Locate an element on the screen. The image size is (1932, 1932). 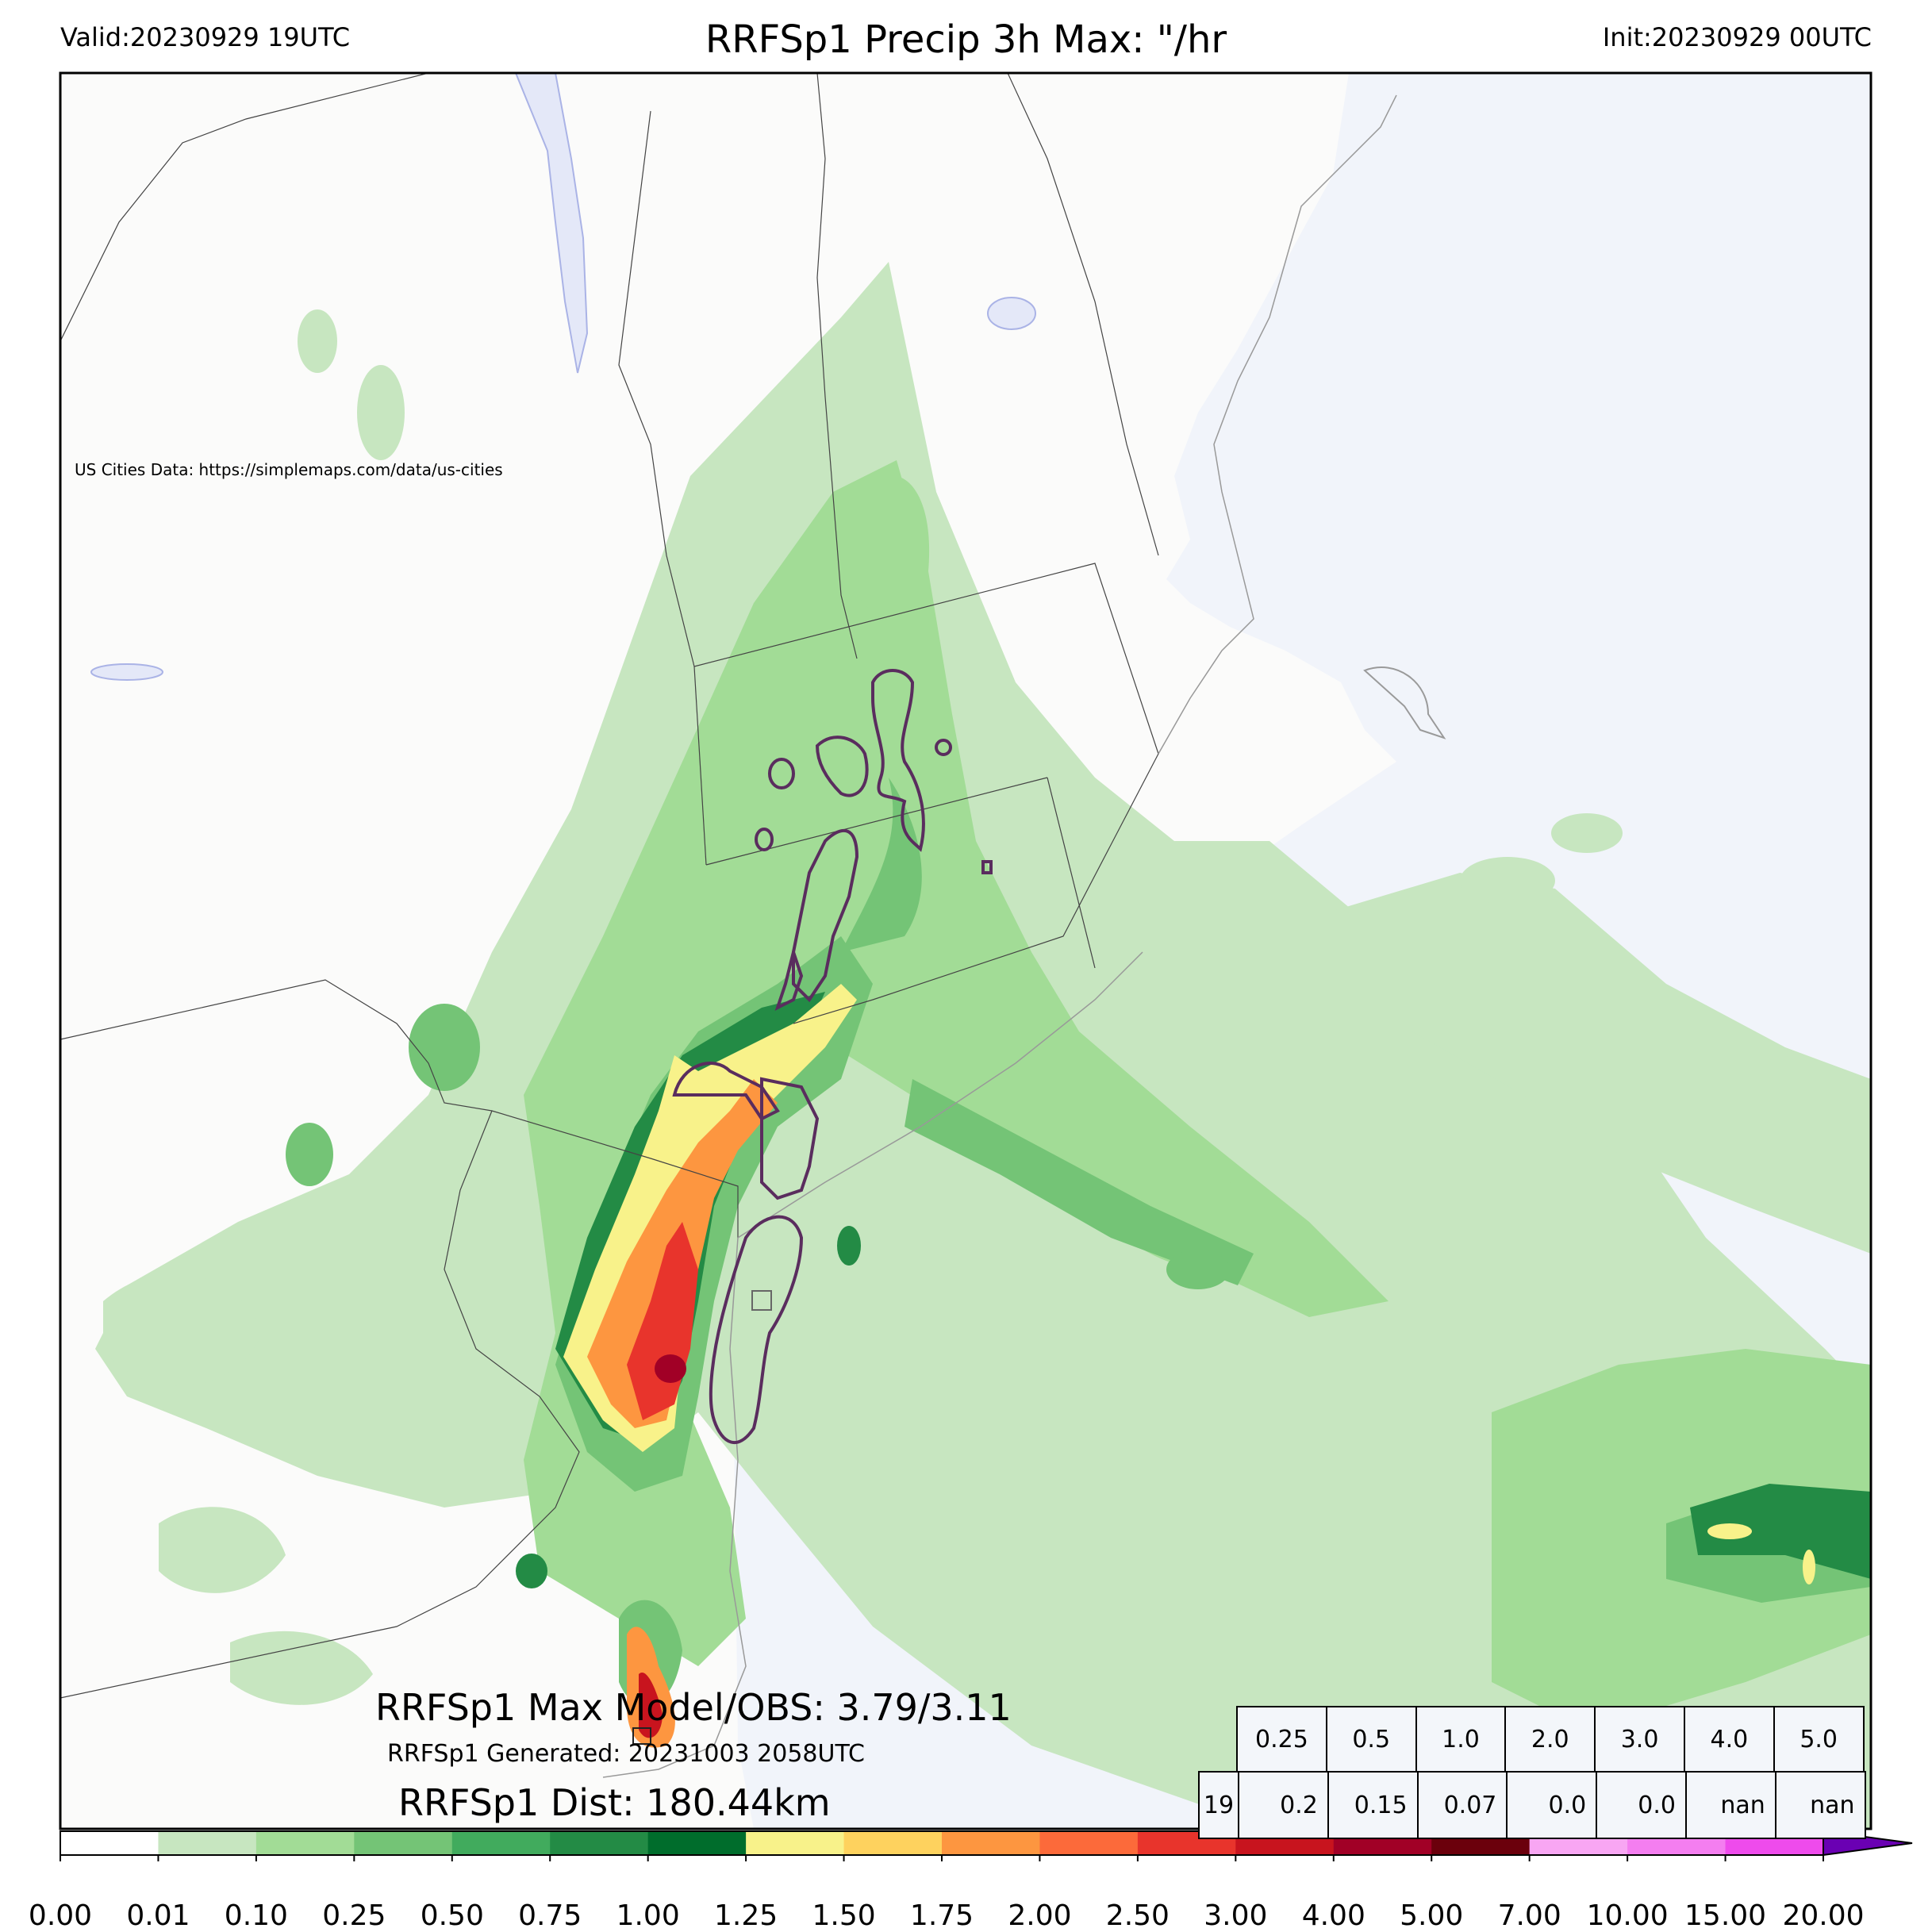
colorbar-tick-label: 2.00 is located at coordinates (1040, 1915).